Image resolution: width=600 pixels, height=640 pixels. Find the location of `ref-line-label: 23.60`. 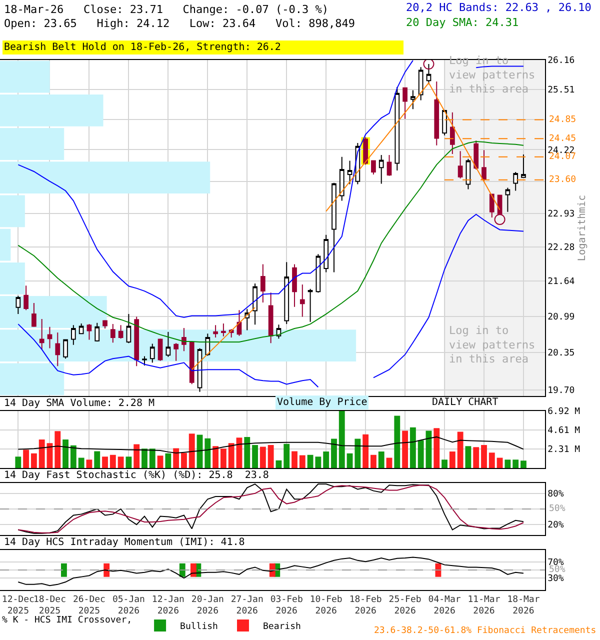

ref-line-label: 23.60 is located at coordinates (562, 180).